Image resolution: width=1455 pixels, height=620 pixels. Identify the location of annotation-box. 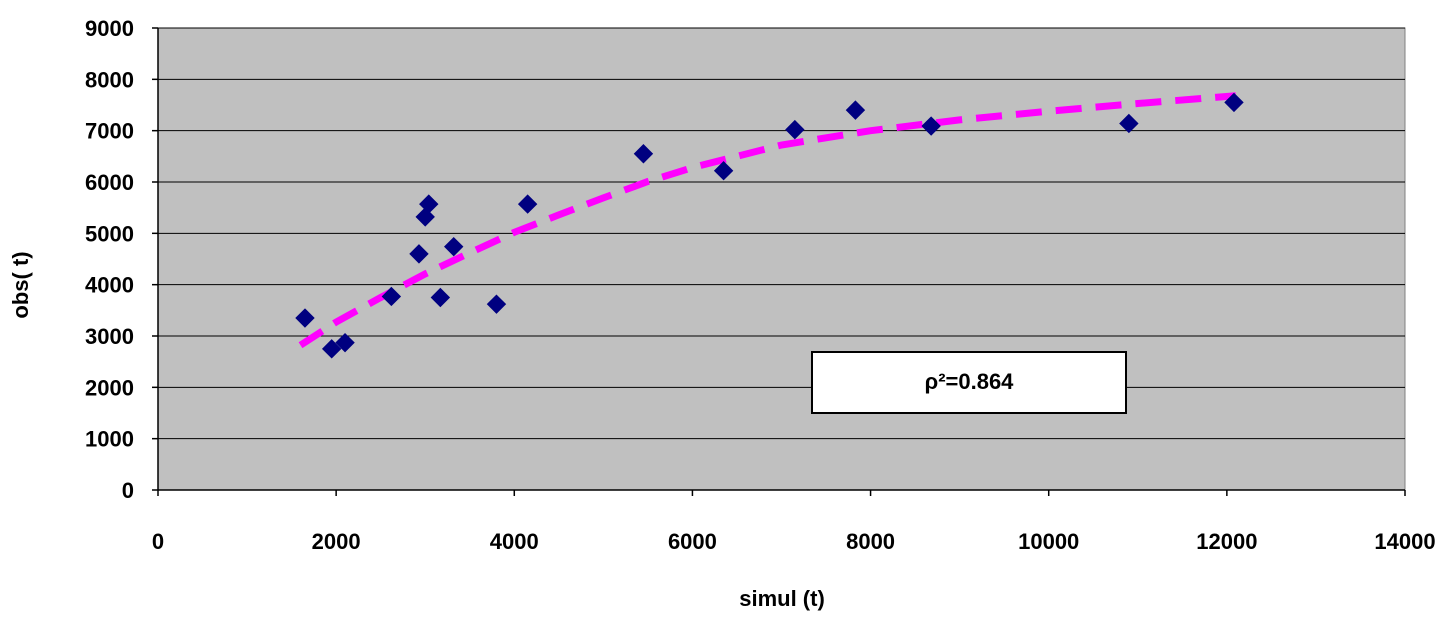
(969, 382).